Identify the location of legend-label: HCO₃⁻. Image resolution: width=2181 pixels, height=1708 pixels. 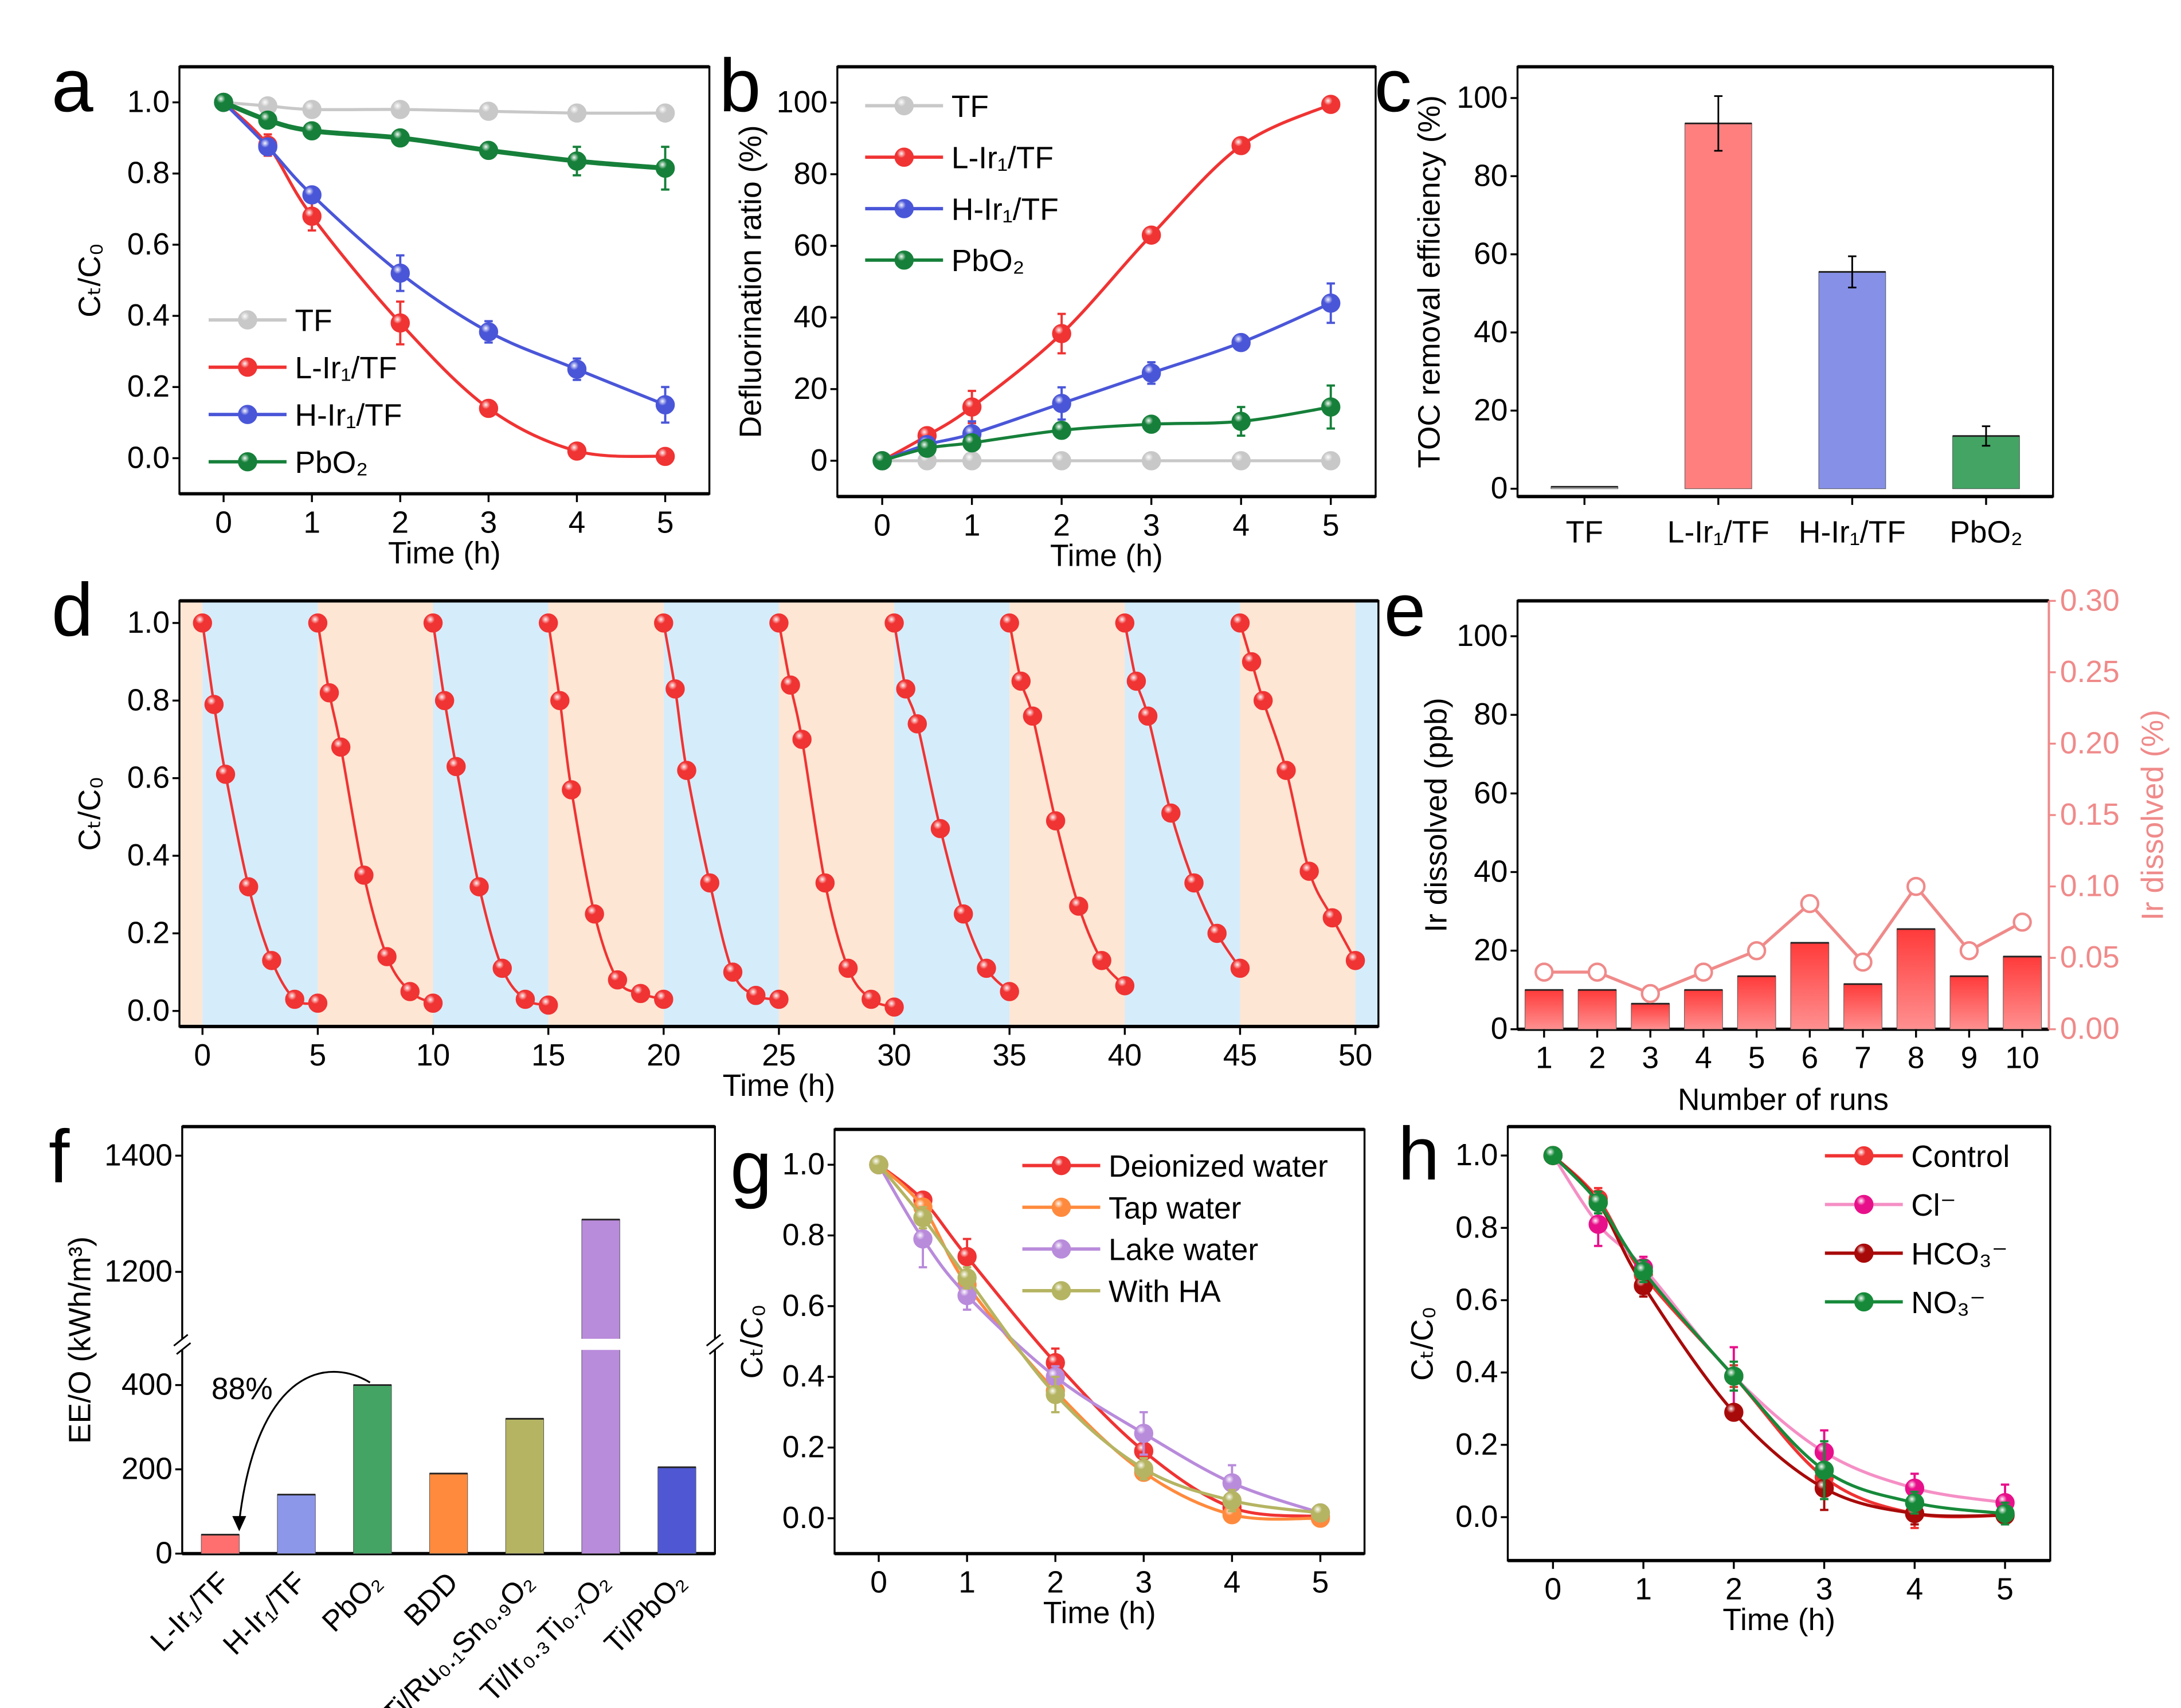
(1960, 1254).